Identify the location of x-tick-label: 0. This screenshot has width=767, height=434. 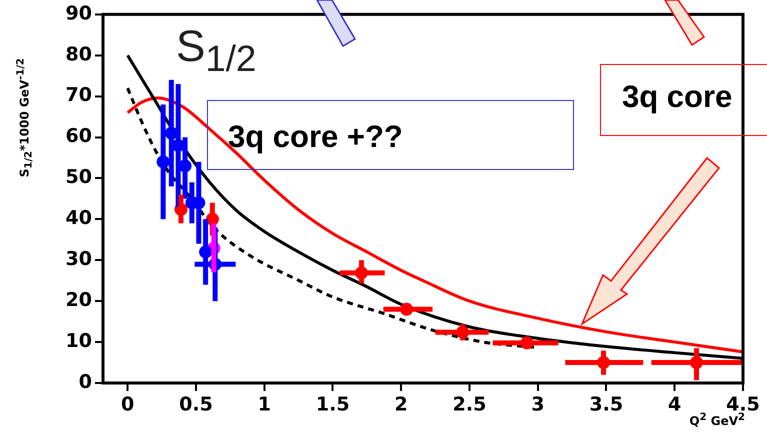
(127, 404).